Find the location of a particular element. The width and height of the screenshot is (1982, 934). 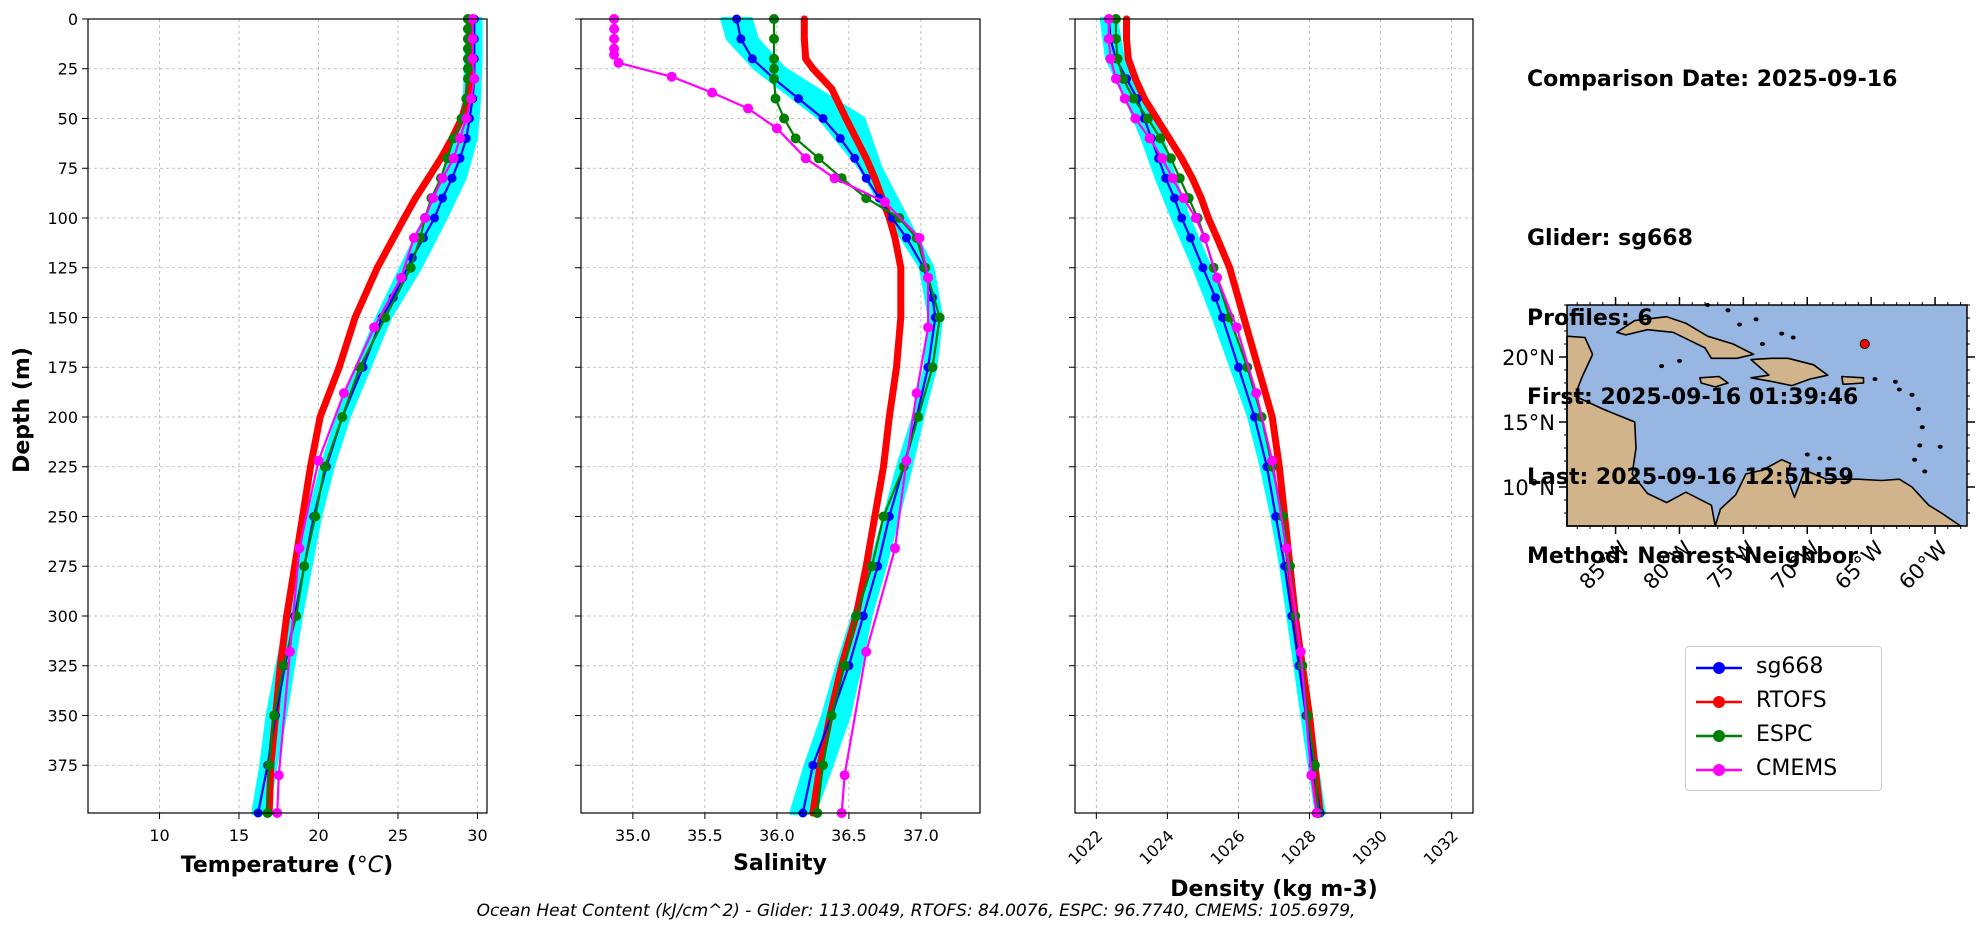

y-tick-label: 225 is located at coordinates (62, 467).